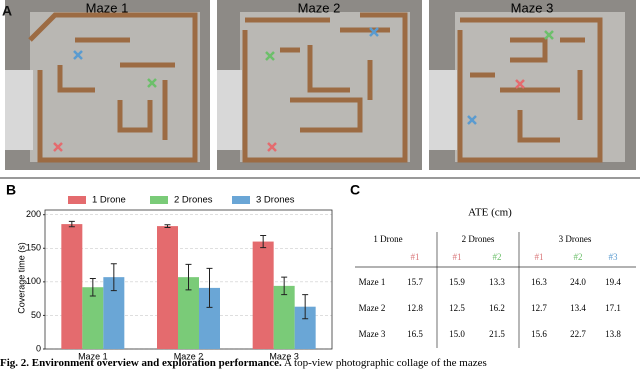  I want to click on x-tick-label: Maze 3, so click(284, 356).